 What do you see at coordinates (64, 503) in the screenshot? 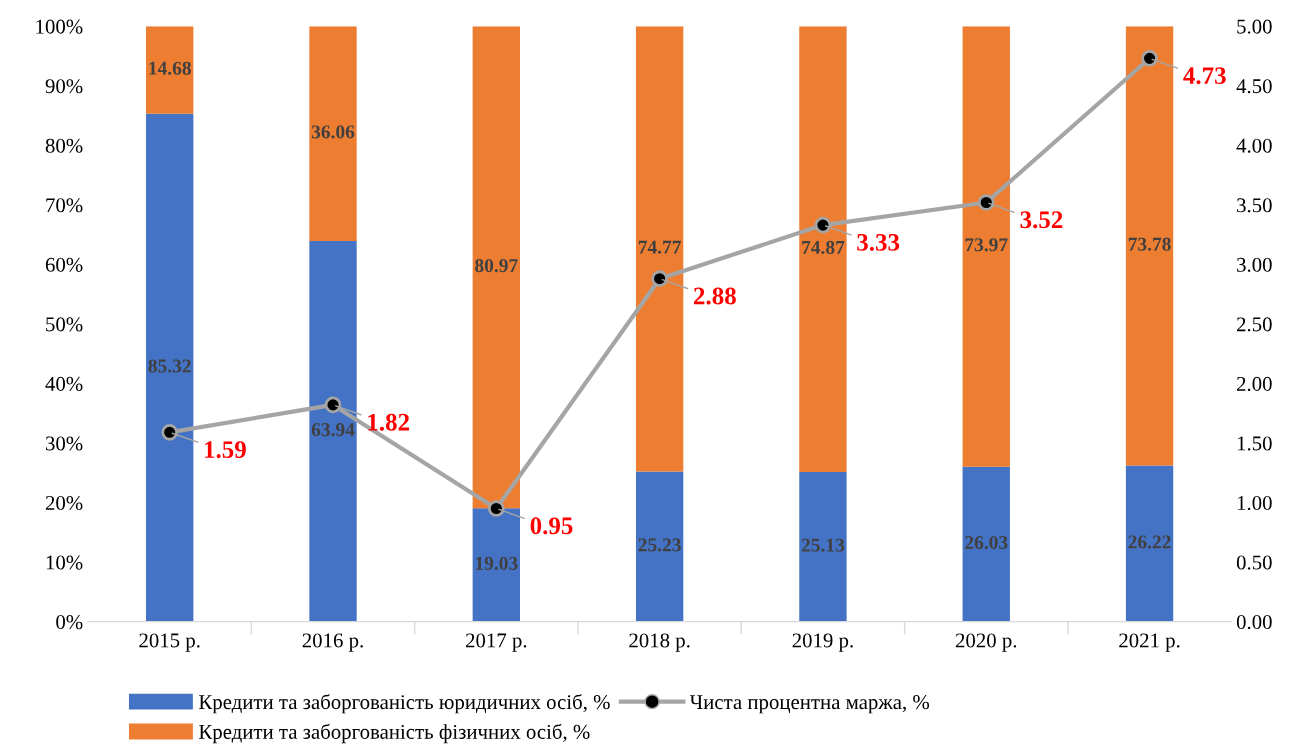
I see `y-tick-label: 20%` at bounding box center [64, 503].